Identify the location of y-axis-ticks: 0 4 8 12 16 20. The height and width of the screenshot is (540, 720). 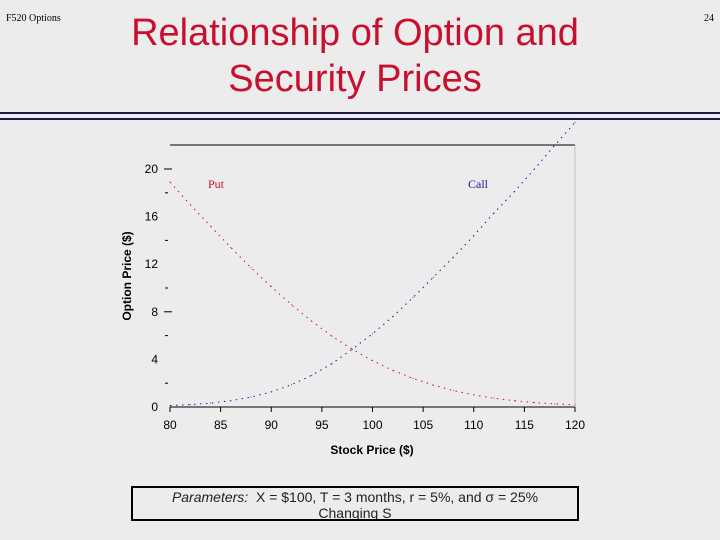
(158, 288).